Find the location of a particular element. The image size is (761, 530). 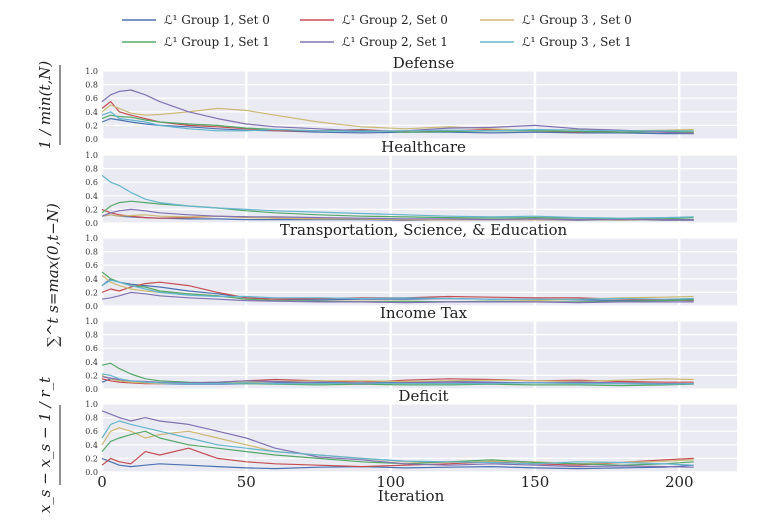

x-axis-label: Iteration is located at coordinates (411, 496).